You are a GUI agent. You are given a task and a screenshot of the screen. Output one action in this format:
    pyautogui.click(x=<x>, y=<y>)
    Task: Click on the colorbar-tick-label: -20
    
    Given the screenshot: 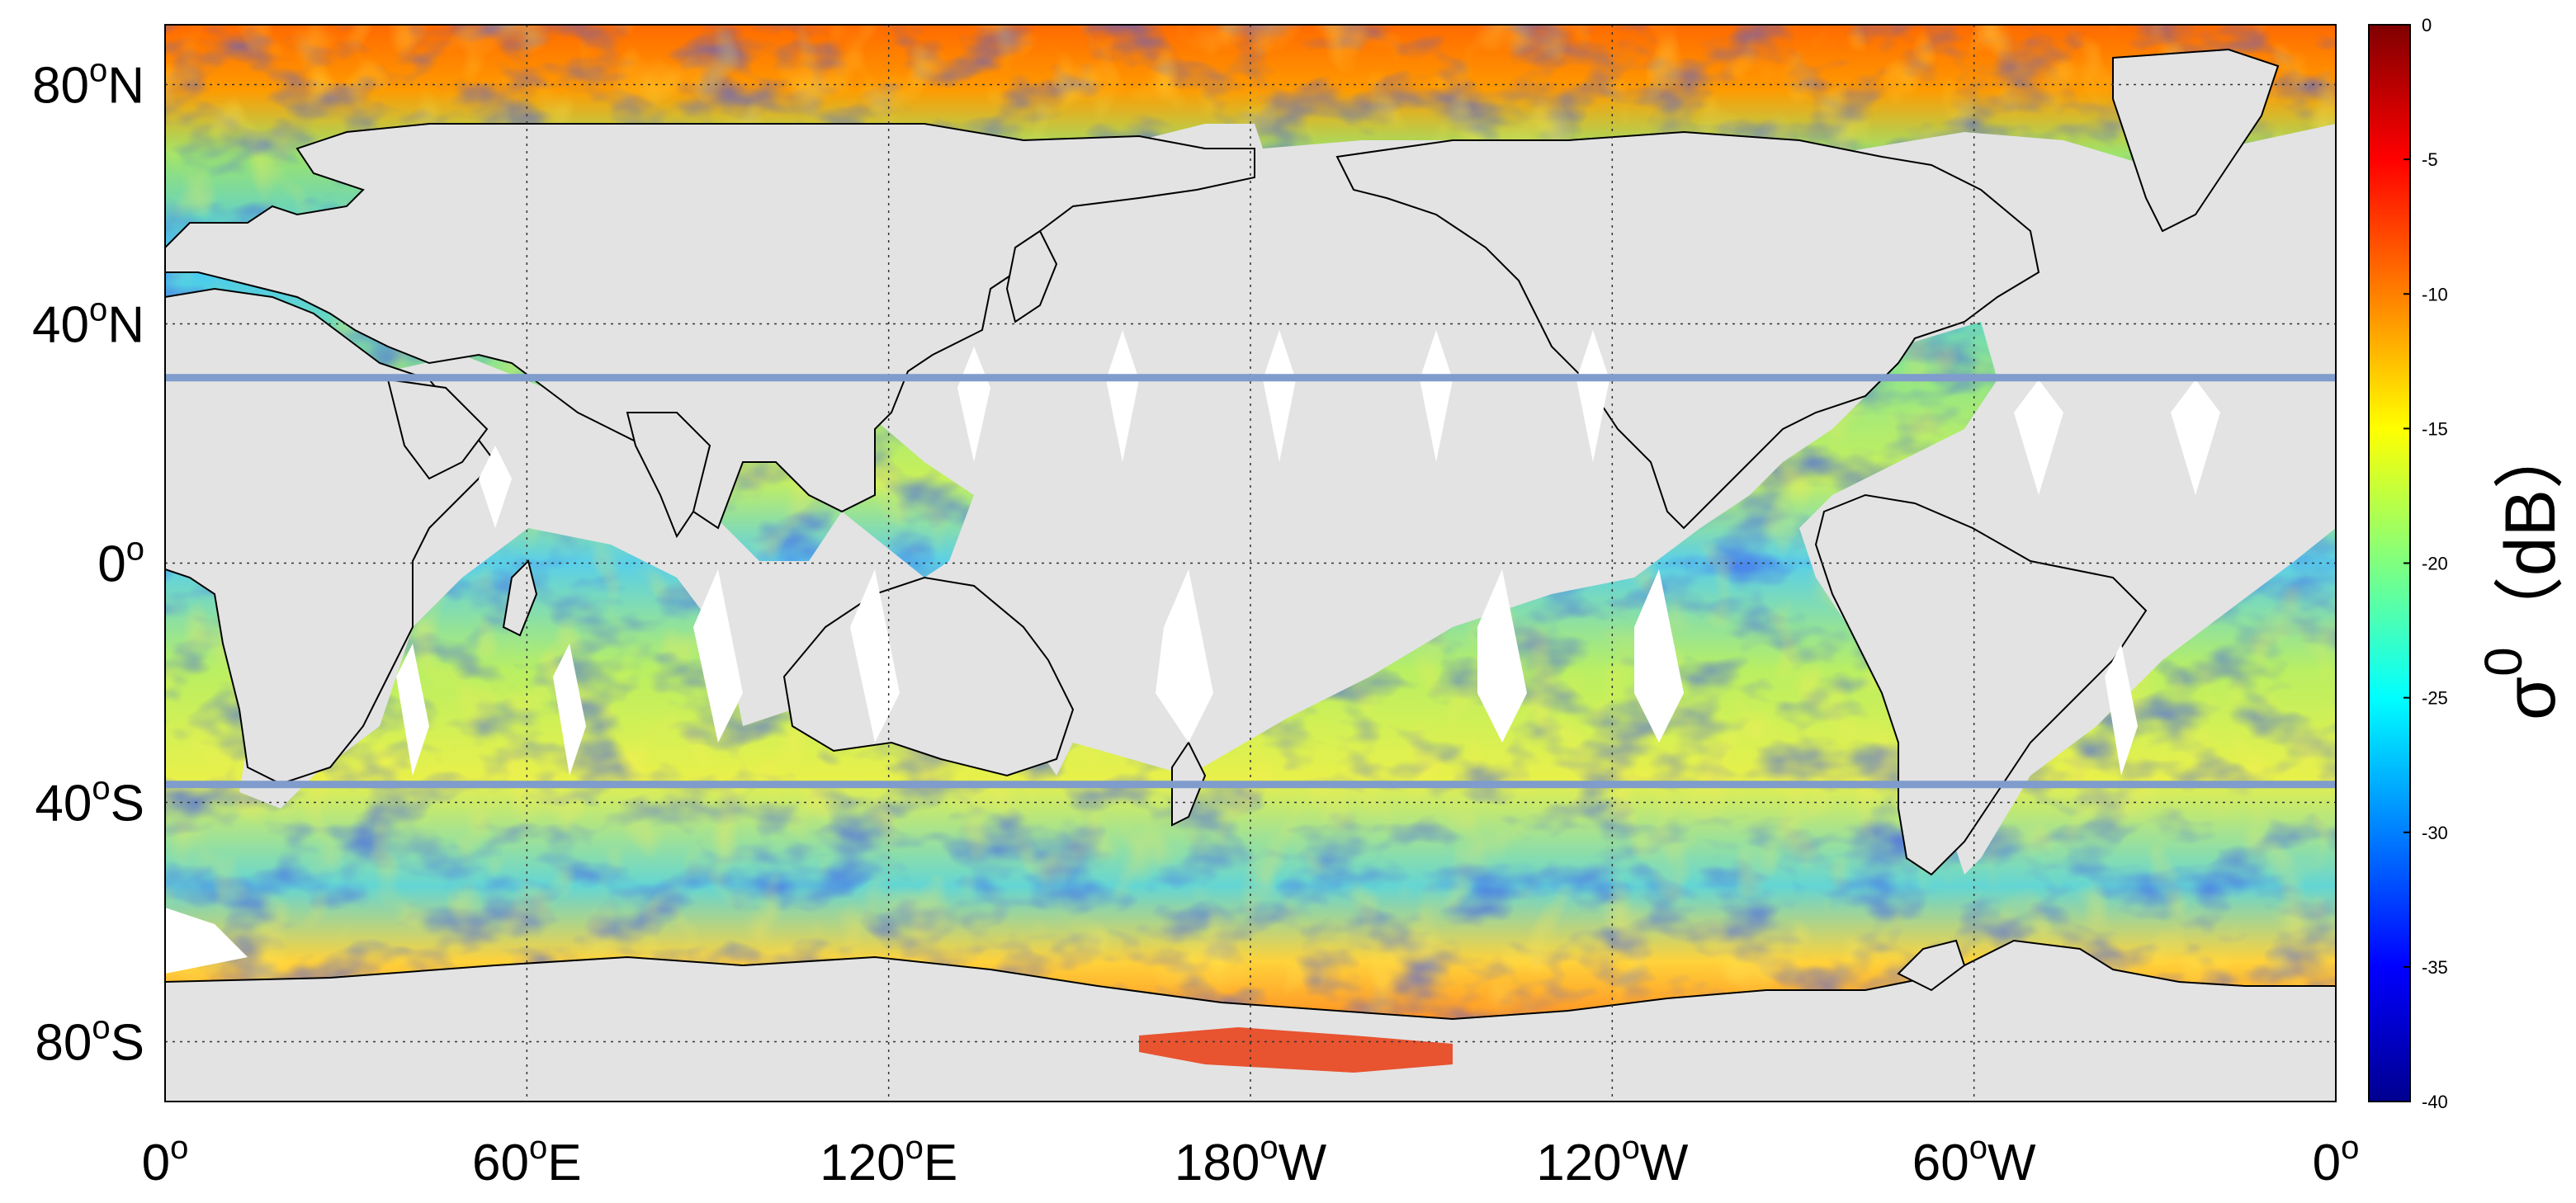 What is the action you would take?
    pyautogui.click(x=2435, y=564)
    